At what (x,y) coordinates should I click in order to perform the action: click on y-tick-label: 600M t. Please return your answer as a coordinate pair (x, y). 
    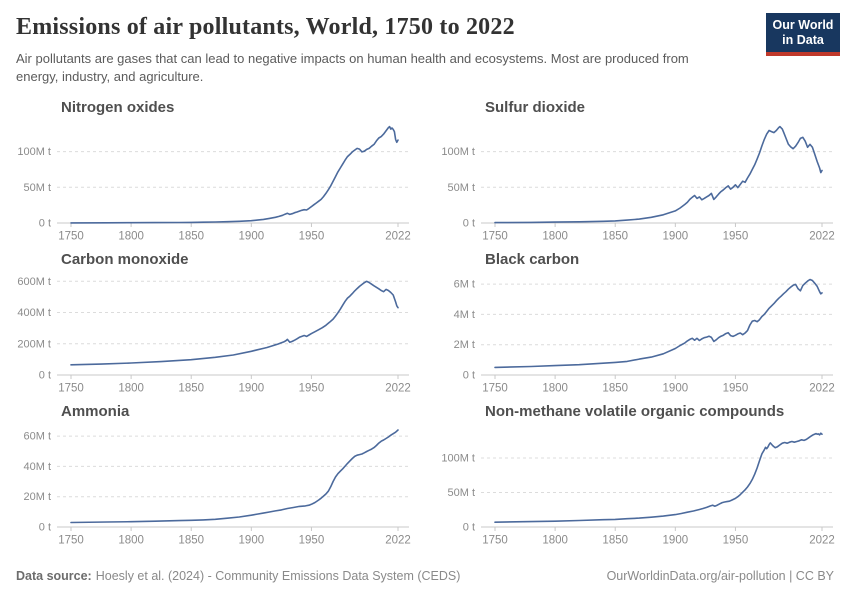
    Looking at the image, I should click on (34, 282).